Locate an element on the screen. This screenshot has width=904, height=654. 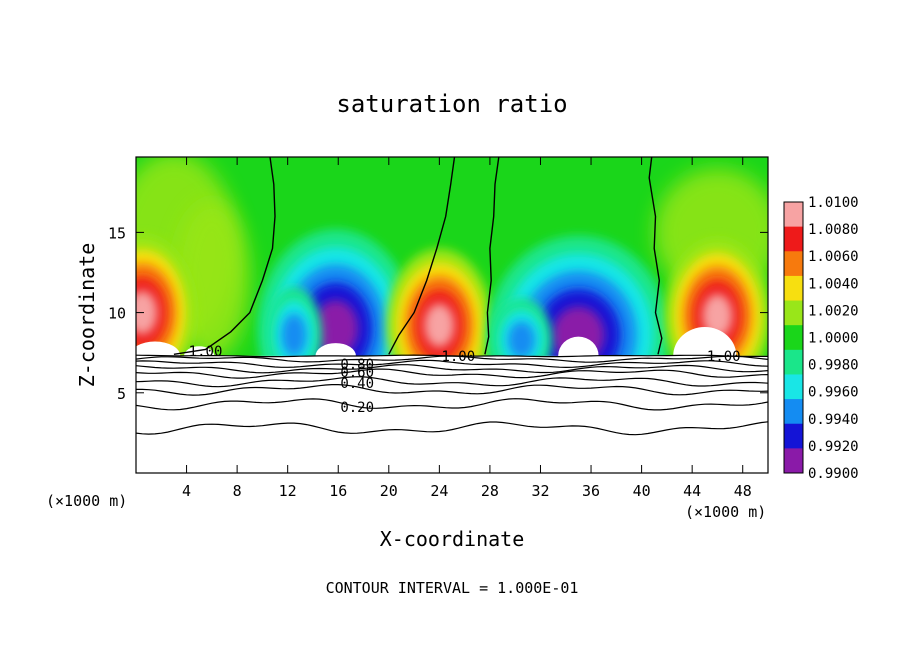
colorbar-label: 0.9920 is located at coordinates (833, 447).